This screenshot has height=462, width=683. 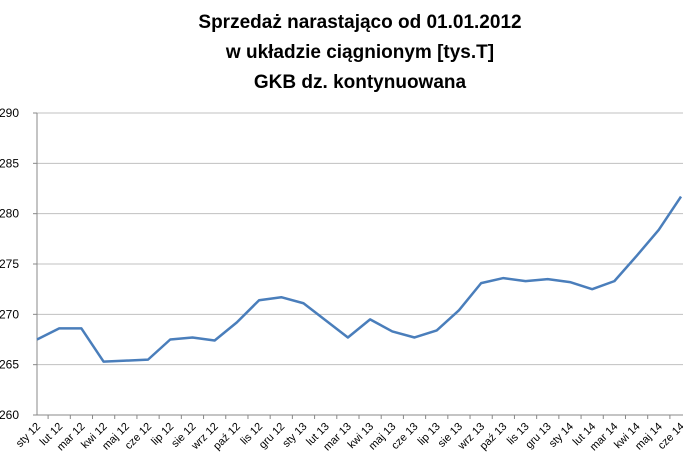 What do you see at coordinates (9, 415) in the screenshot?
I see `y-tick-label: 260` at bounding box center [9, 415].